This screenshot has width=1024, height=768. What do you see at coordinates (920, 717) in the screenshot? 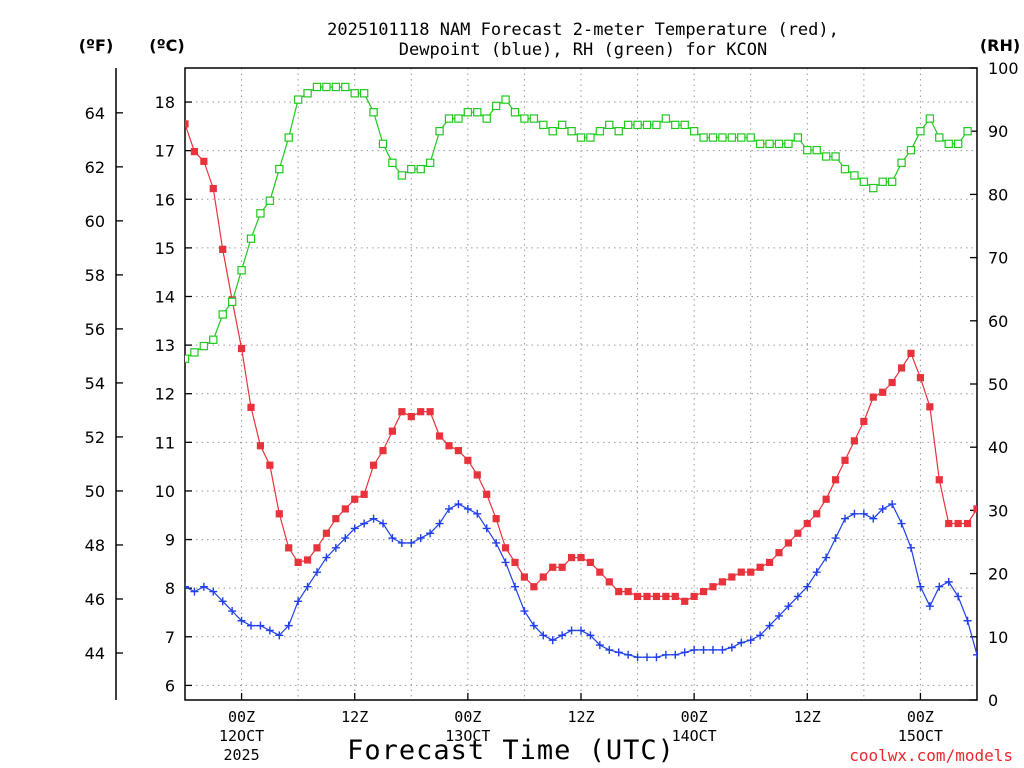
I see `time-tick-label: 00Z` at bounding box center [920, 717].